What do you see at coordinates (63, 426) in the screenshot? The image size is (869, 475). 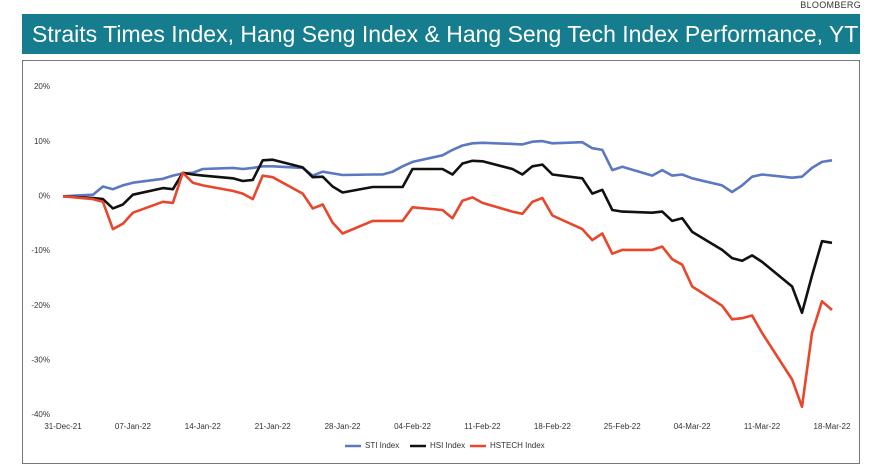 I see `x-tick-label: 31-Dec-21` at bounding box center [63, 426].